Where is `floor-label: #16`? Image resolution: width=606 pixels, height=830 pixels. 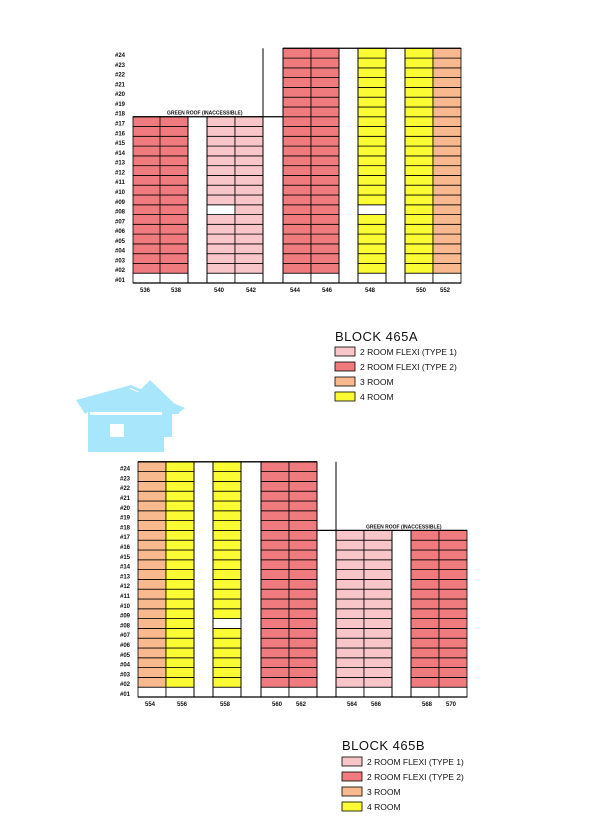
floor-label: #16 is located at coordinates (125, 548).